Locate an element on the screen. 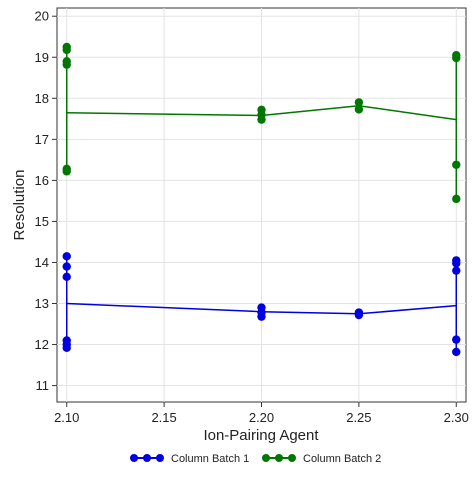 Image resolution: width=474 pixels, height=479 pixels. y-tick-label: 12 is located at coordinates (42, 344).